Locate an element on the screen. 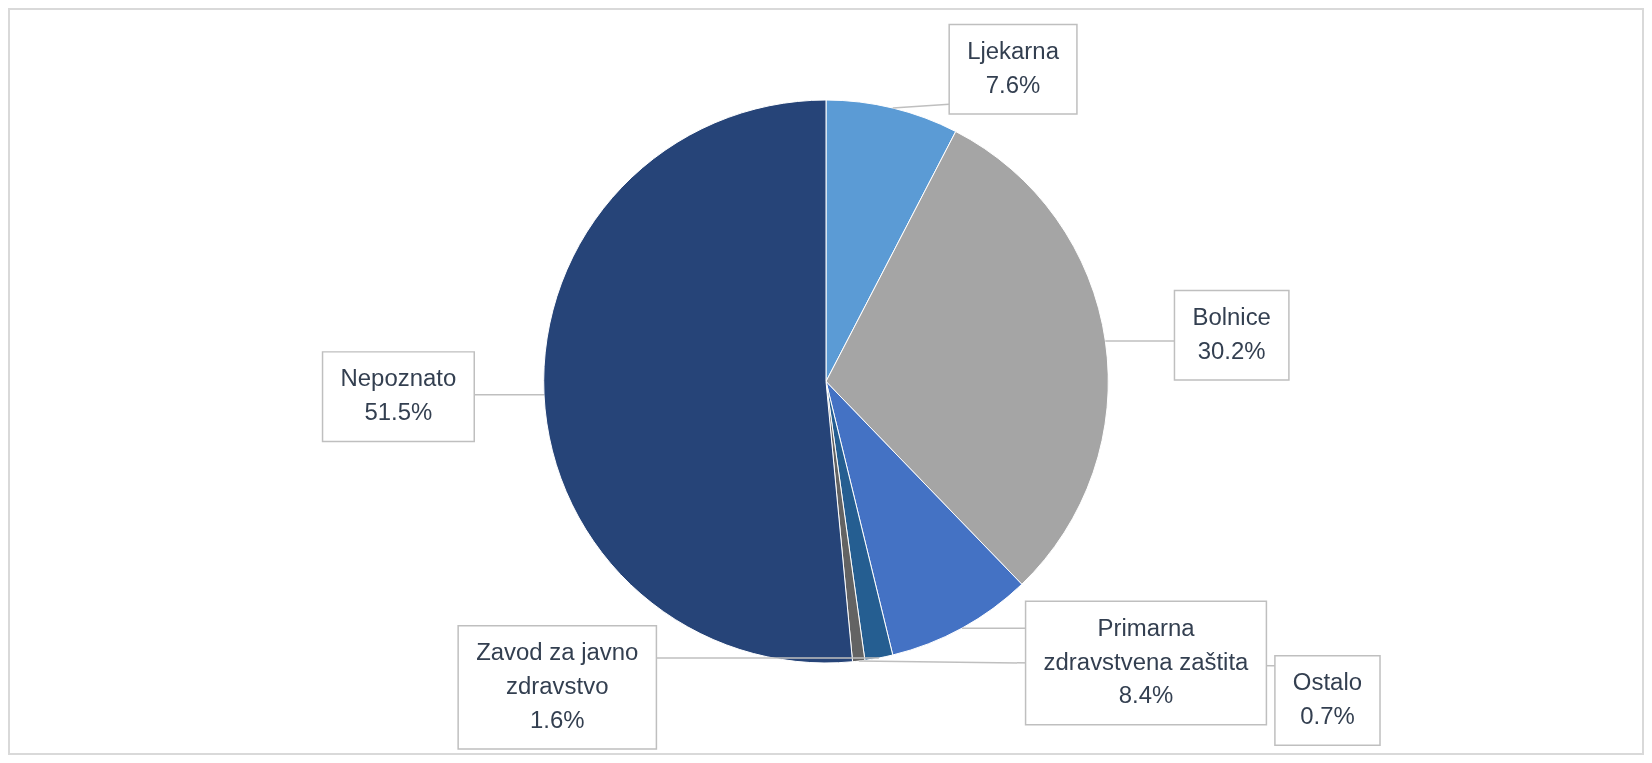 The height and width of the screenshot is (763, 1652). data-label: 1.6% is located at coordinates (557, 719).